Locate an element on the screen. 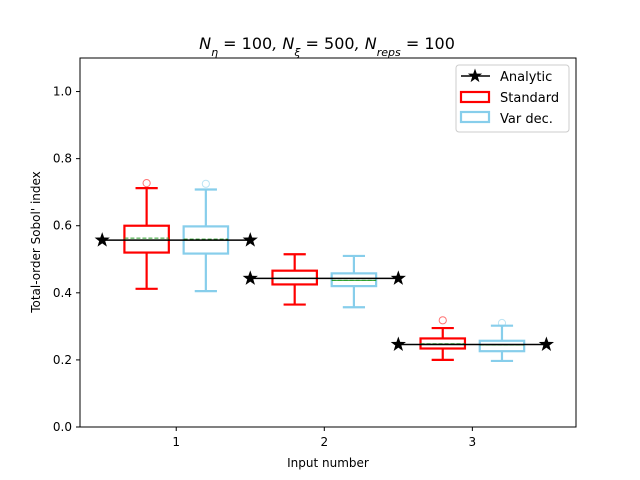  x-tick-label: 2 is located at coordinates (324, 442).